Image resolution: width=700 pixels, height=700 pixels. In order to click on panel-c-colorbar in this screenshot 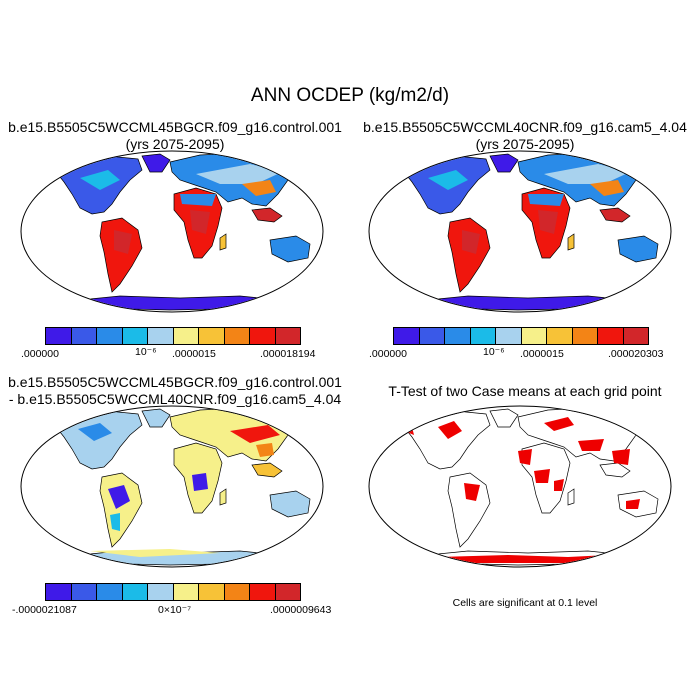, I will do `click(173, 592)`.